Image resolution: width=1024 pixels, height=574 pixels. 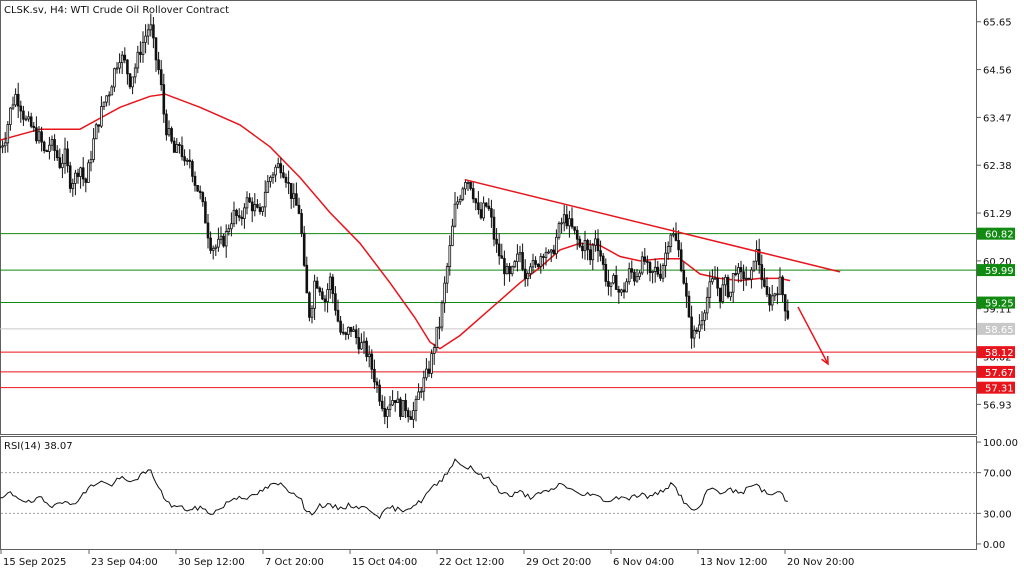 What do you see at coordinates (994, 545) in the screenshot?
I see `rsi-tick-label-3: 0.00` at bounding box center [994, 545].